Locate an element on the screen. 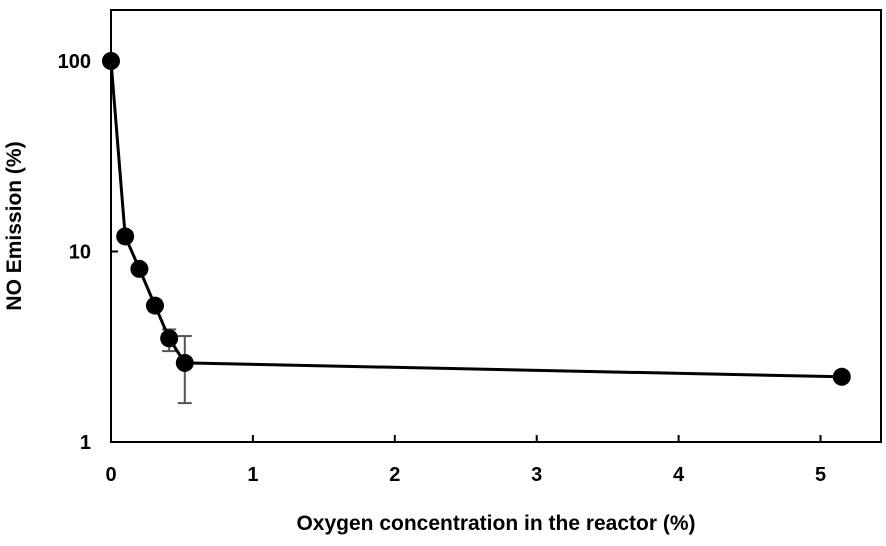  y-axis-title: NO Emission (%) is located at coordinates (14, 225).